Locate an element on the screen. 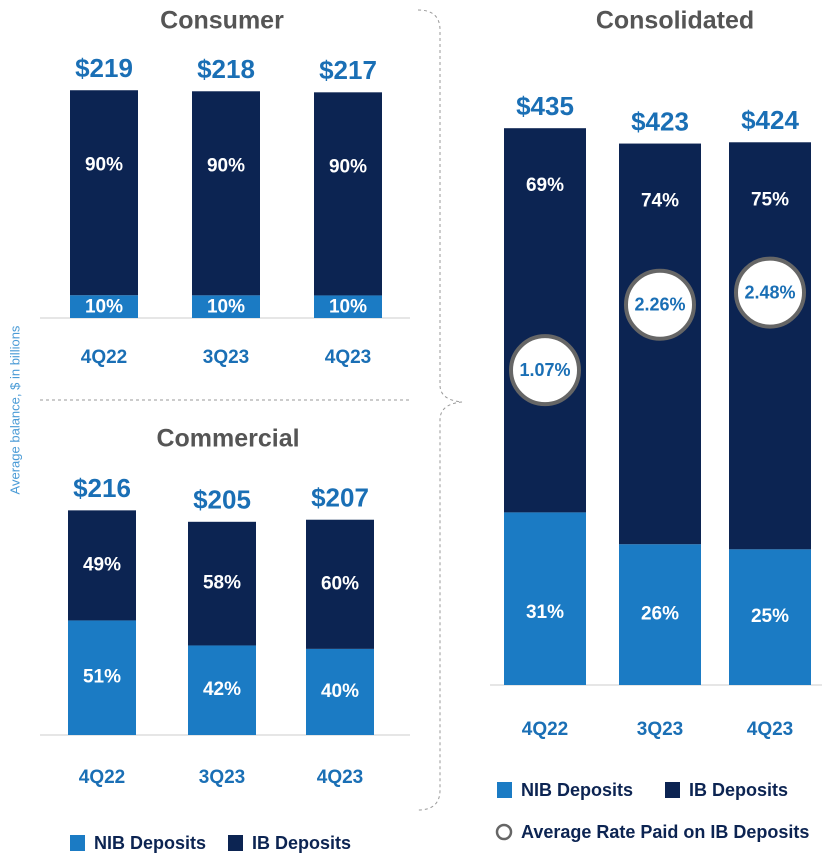 The image size is (822, 857). segment-label: 49% is located at coordinates (102, 564).